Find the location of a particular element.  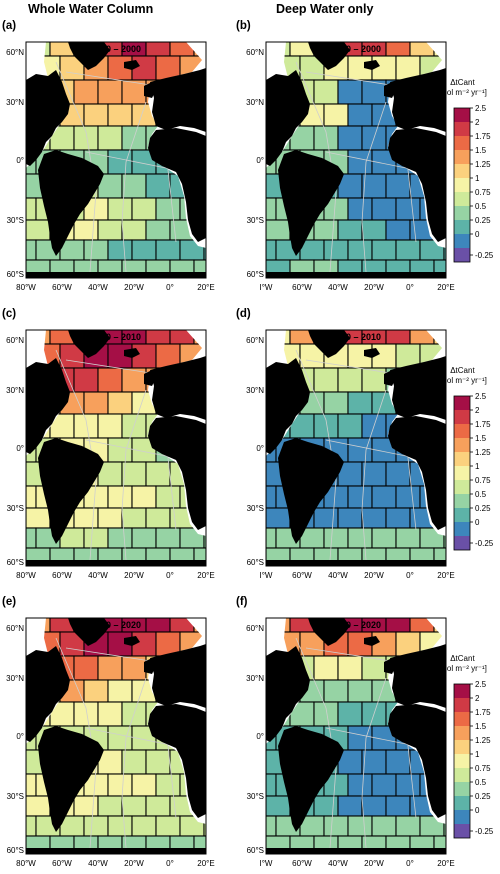

colorbar-tick-label: 0.75 is located at coordinates (483, 768).